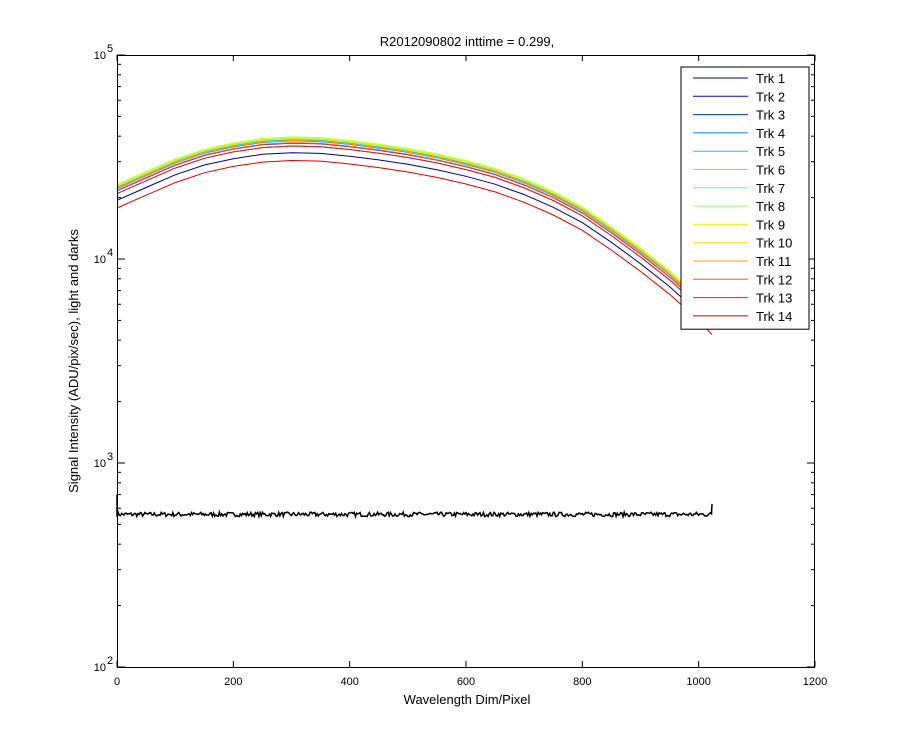 The width and height of the screenshot is (900, 750). I want to click on x-tick-label: 800, so click(582, 682).